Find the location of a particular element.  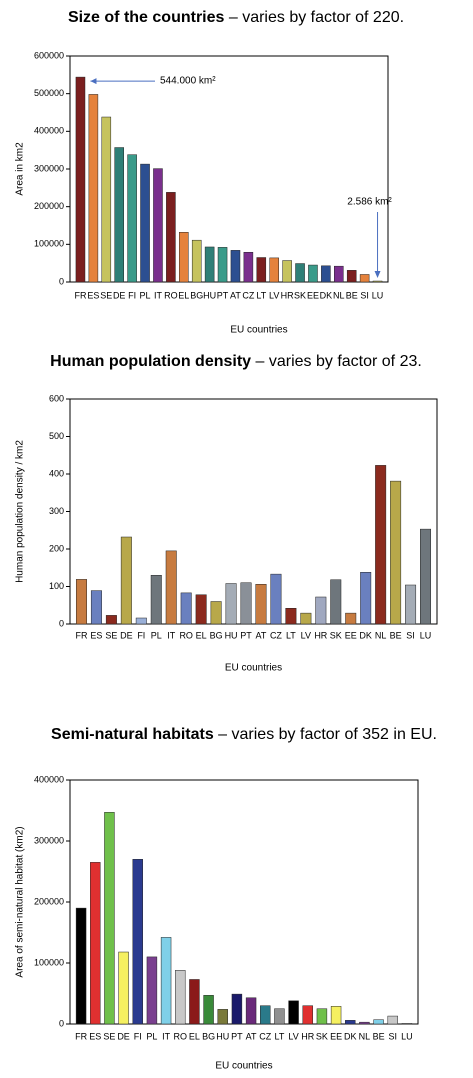

x-tick-label: SE is located at coordinates (111, 635).